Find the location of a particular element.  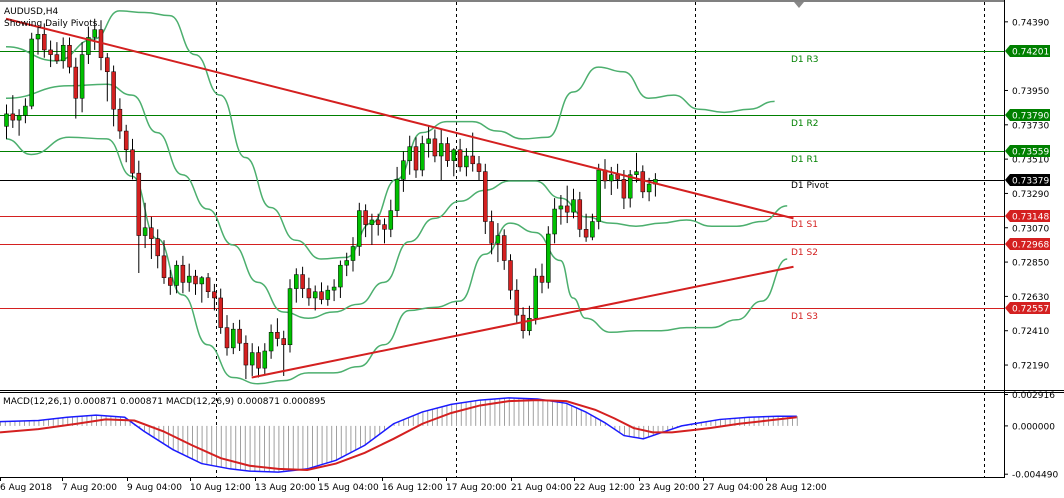

trendline-support is located at coordinates (522, 322).